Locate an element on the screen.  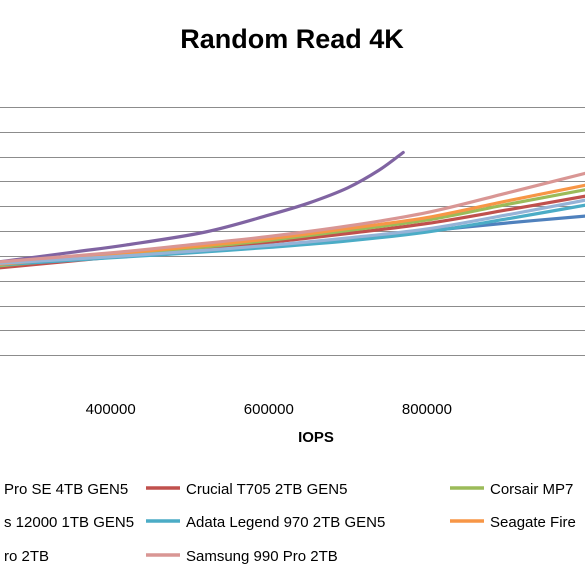
x-tick-labels: 400000 600000 800000 is located at coordinates (269, 409).